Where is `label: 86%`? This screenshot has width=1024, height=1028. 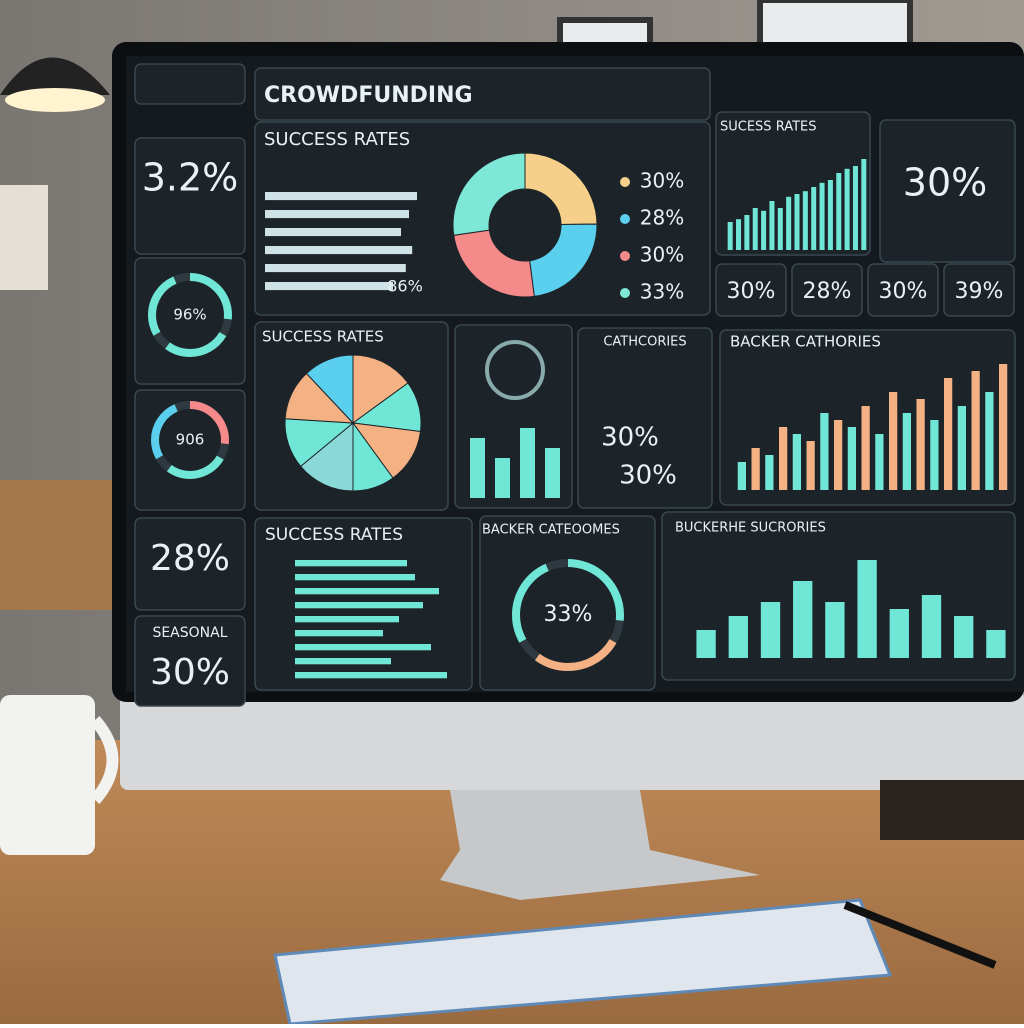
label: 86% is located at coordinates (405, 286).